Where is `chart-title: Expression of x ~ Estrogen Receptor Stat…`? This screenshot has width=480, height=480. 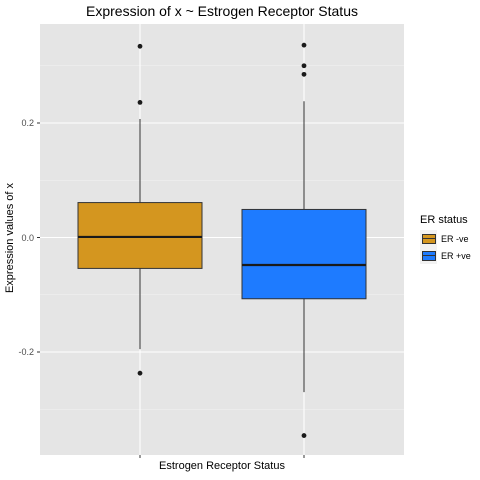
chart-title: Expression of x ~ Estrogen Receptor Stat… is located at coordinates (222, 11).